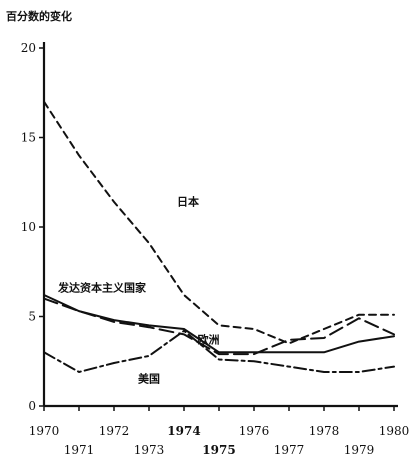  I want to click on y-tick-label: 10, so click(28, 227).